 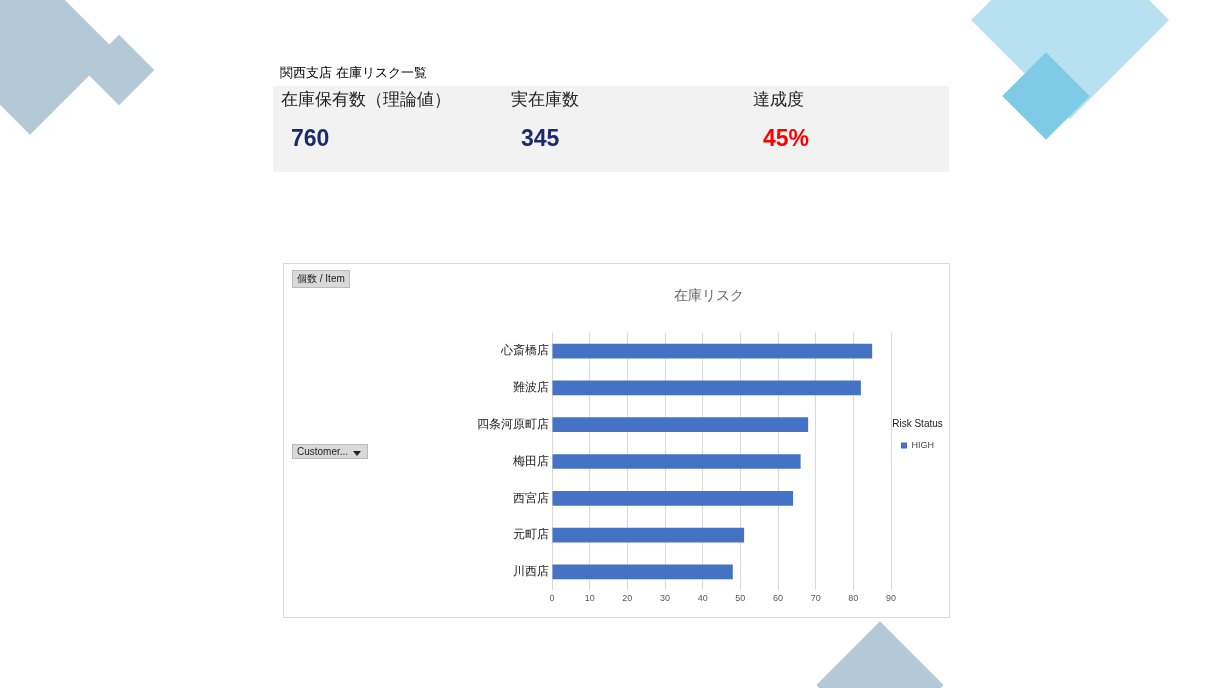 What do you see at coordinates (366, 100) in the screenshot?
I see `text: 在庫保有数（理論値）` at bounding box center [366, 100].